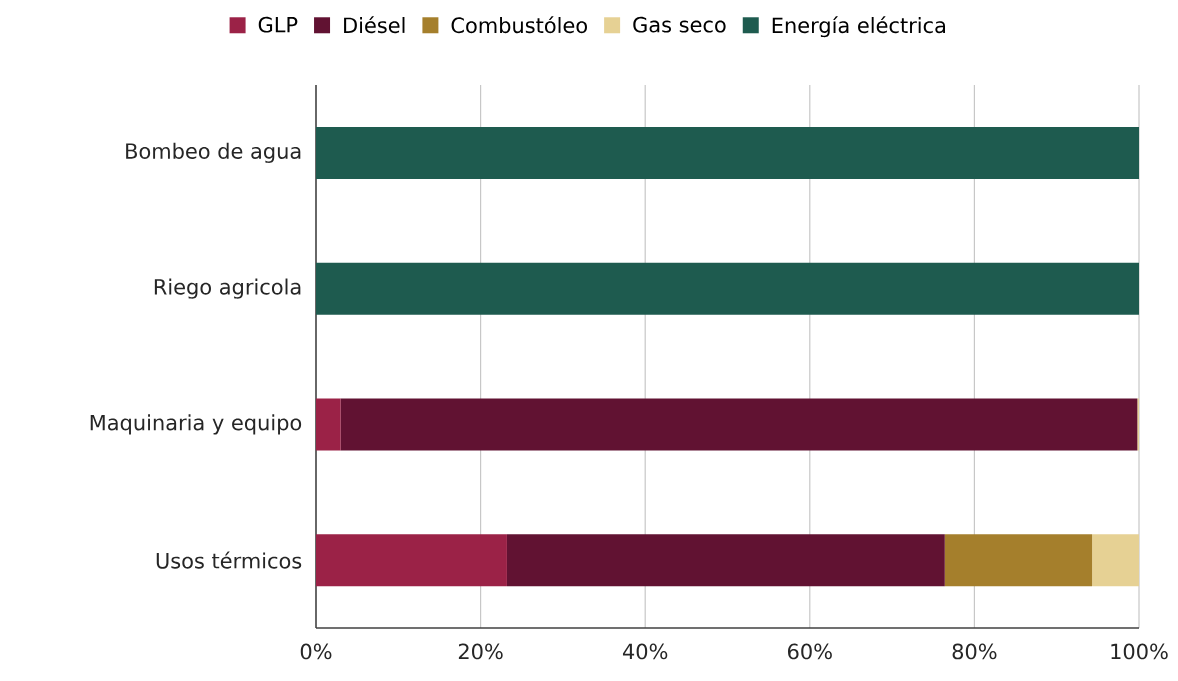 This screenshot has height=681, width=1178. What do you see at coordinates (196, 424) in the screenshot?
I see `y-tick-label: Maquinaria y equipo` at bounding box center [196, 424].